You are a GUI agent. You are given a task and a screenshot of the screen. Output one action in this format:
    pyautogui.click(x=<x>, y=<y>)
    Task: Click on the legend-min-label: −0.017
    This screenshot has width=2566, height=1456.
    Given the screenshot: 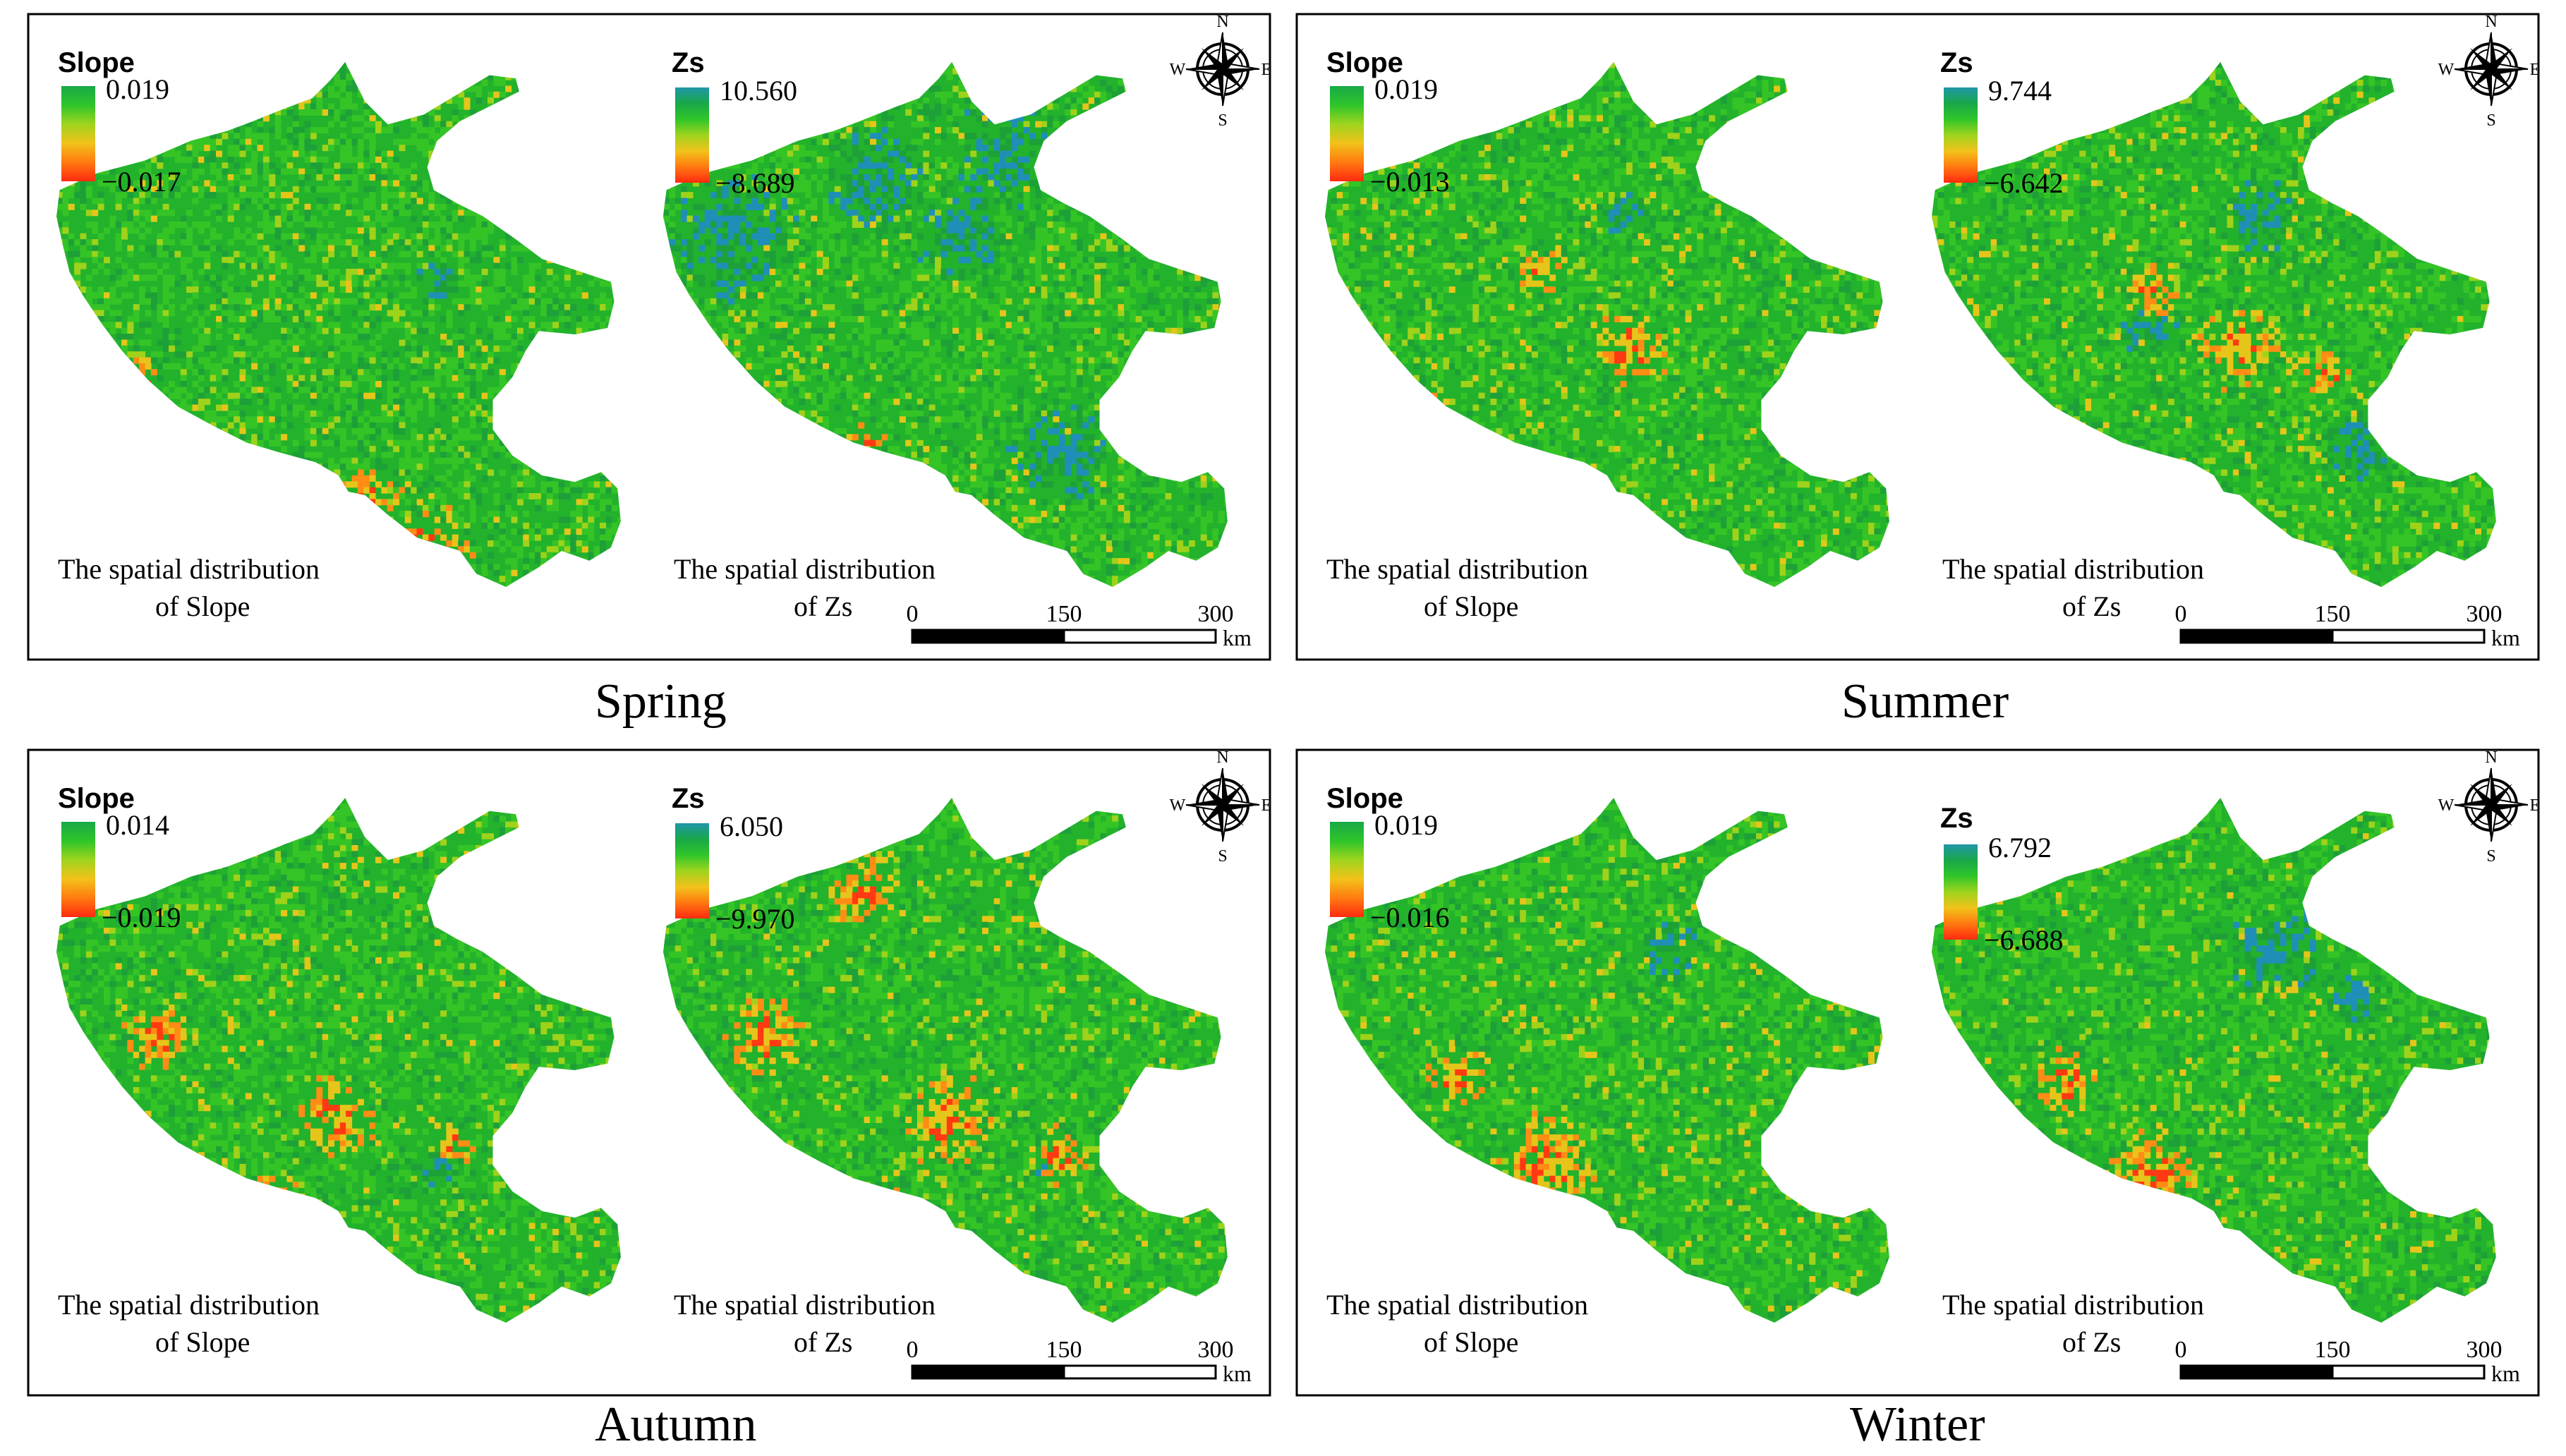 What is the action you would take?
    pyautogui.click(x=141, y=182)
    